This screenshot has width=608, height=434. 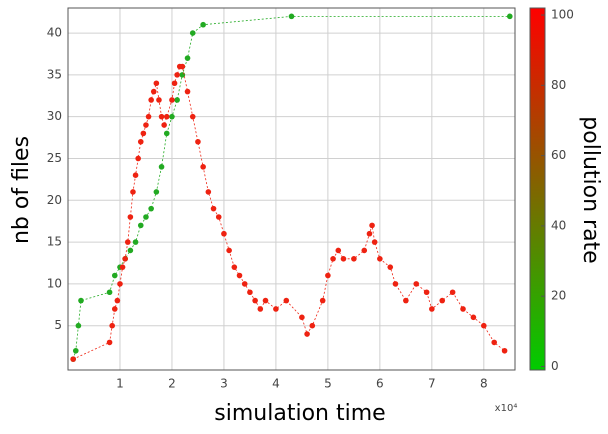 I want to click on y-tick-label: 20, so click(x=54, y=200).